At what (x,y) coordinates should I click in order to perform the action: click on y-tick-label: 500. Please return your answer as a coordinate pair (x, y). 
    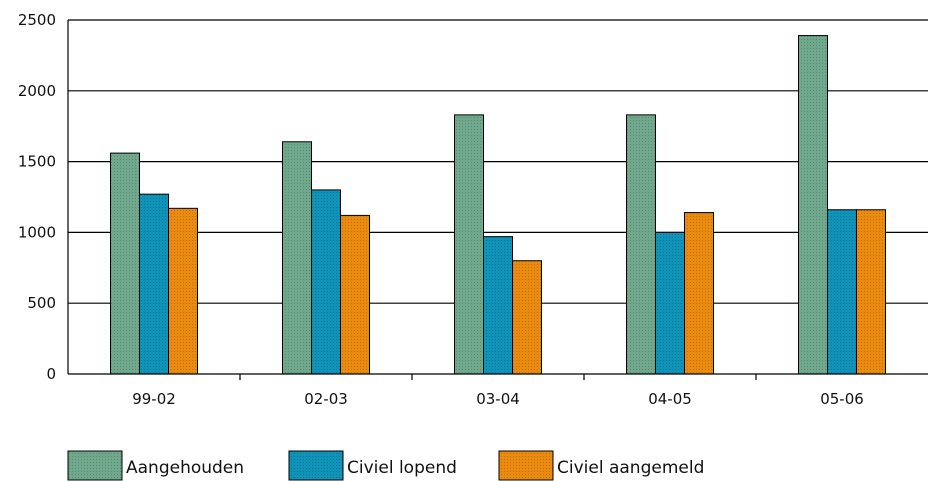
    Looking at the image, I should click on (41, 303).